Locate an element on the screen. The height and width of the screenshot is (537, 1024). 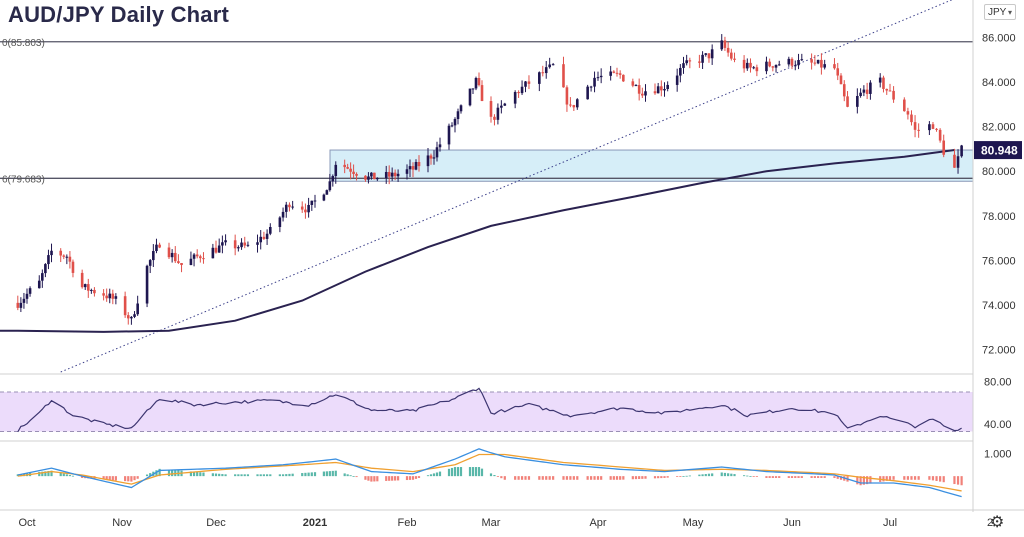
gear-icon: ⚙ is located at coordinates (997, 521).